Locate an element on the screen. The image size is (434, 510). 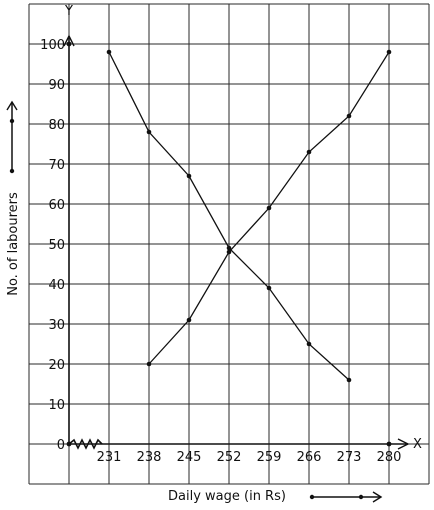
y-axis-letter: Y is located at coordinates (68, 11).